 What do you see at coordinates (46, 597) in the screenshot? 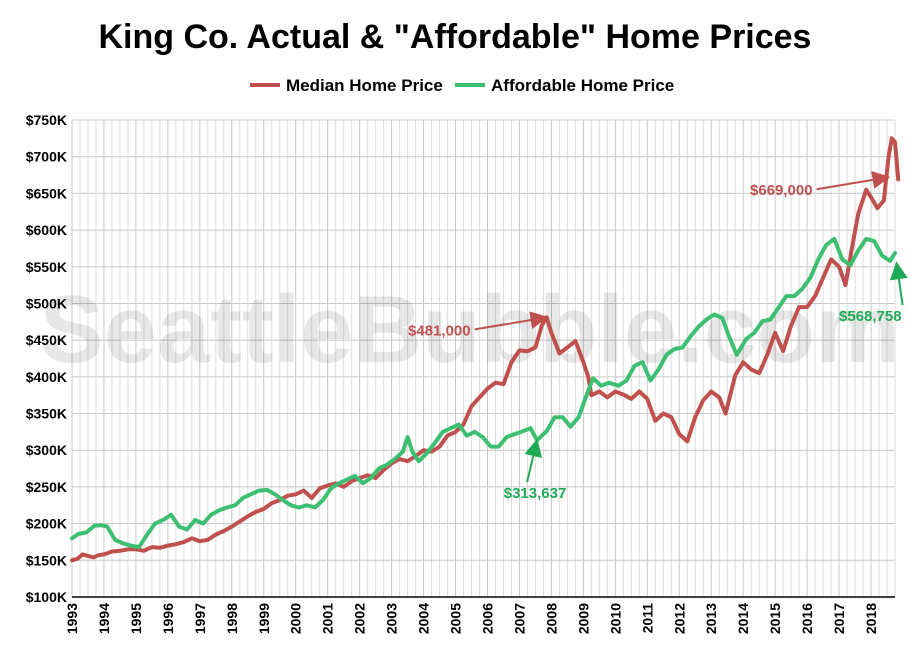
I see `y-tick-label: $100K` at bounding box center [46, 597].